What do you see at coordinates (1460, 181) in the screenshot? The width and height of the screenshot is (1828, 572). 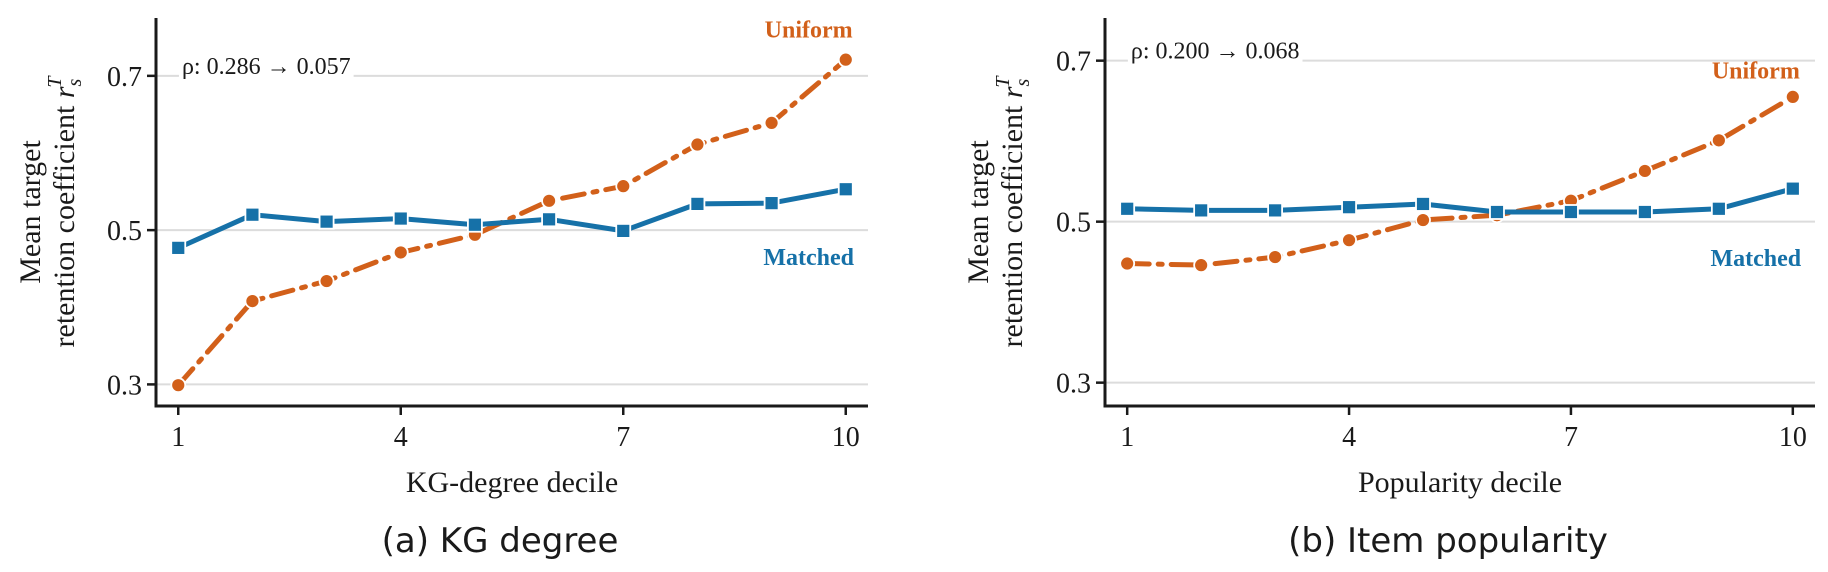 I see `series-line-uniform` at bounding box center [1460, 181].